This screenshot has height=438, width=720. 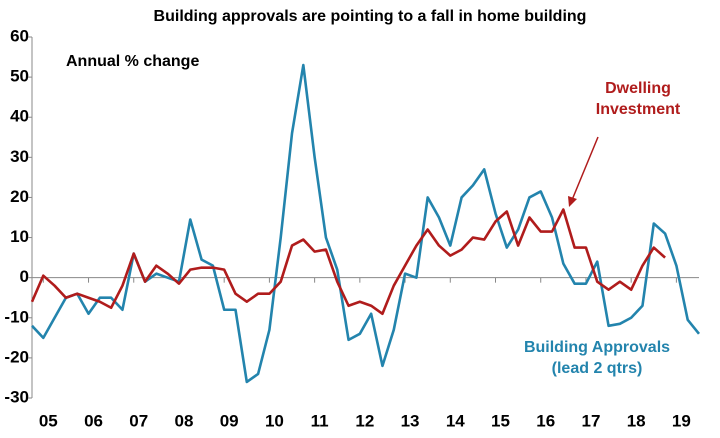 I want to click on y-tick-label: -20, so click(x=16, y=356).